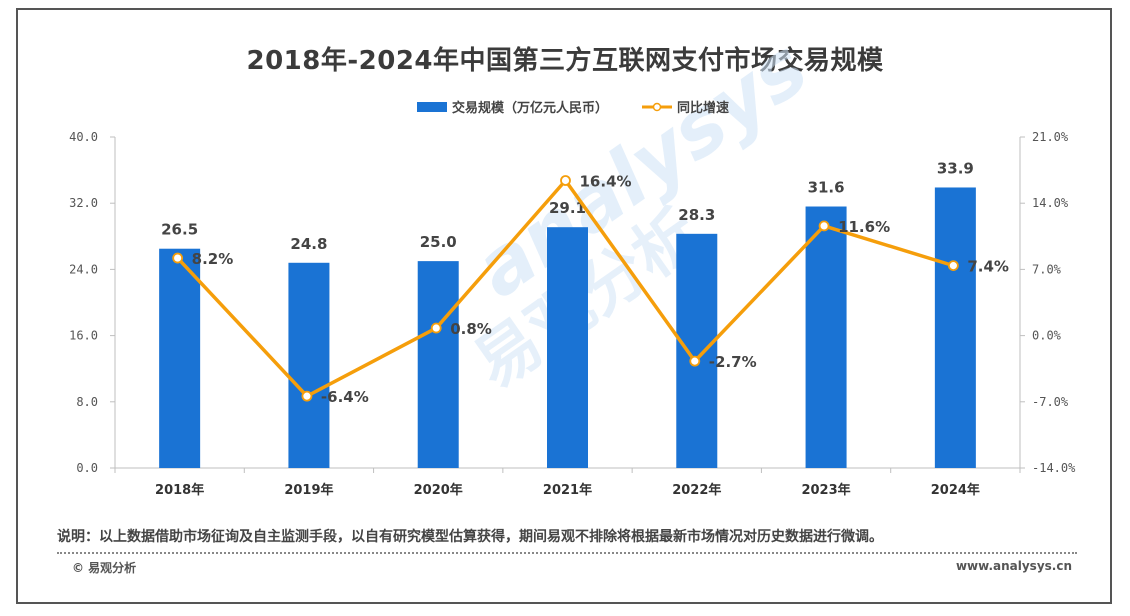 Image resolution: width=1130 pixels, height=616 pixels. I want to click on legend-label-line: 同比增速, so click(703, 108).